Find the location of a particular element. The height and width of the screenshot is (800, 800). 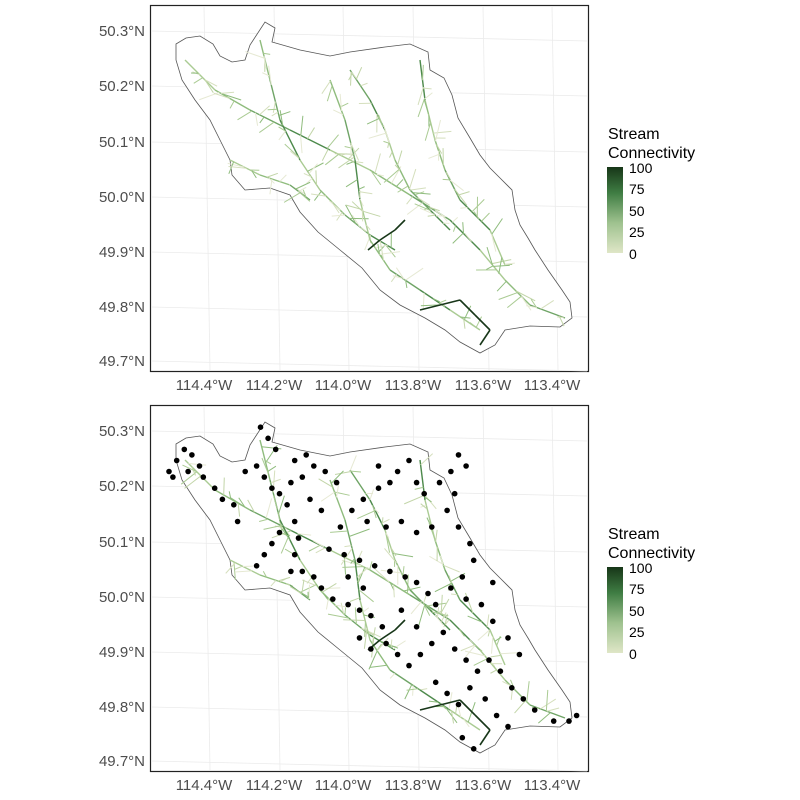

y-tick-label: 50.2°N is located at coordinates (122, 86).